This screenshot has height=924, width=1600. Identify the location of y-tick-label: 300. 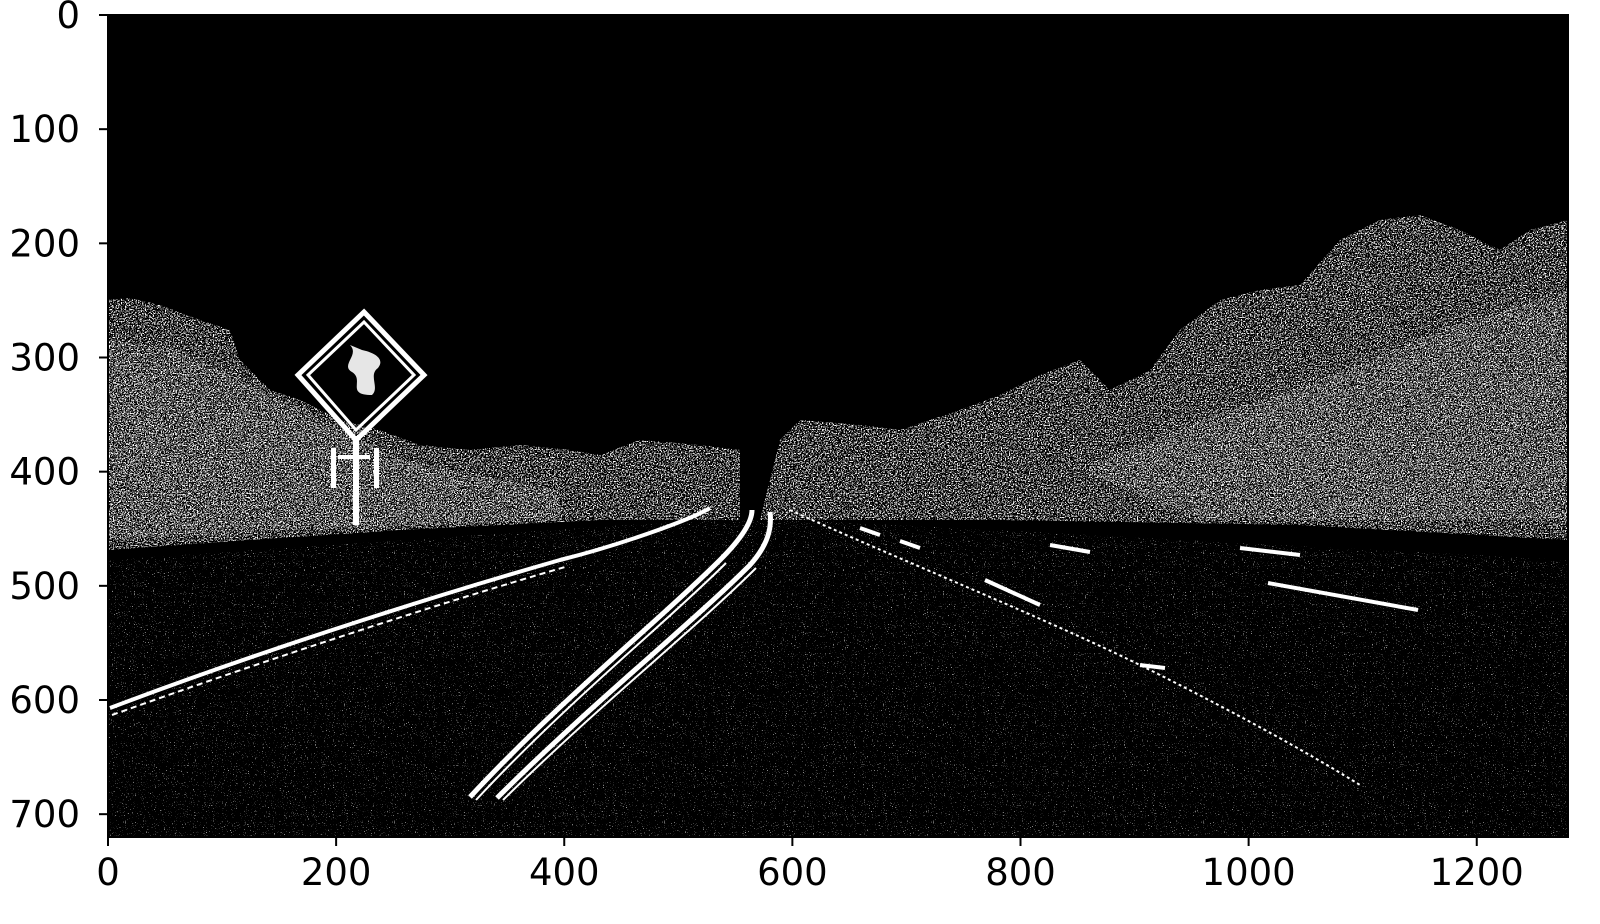
(44, 358).